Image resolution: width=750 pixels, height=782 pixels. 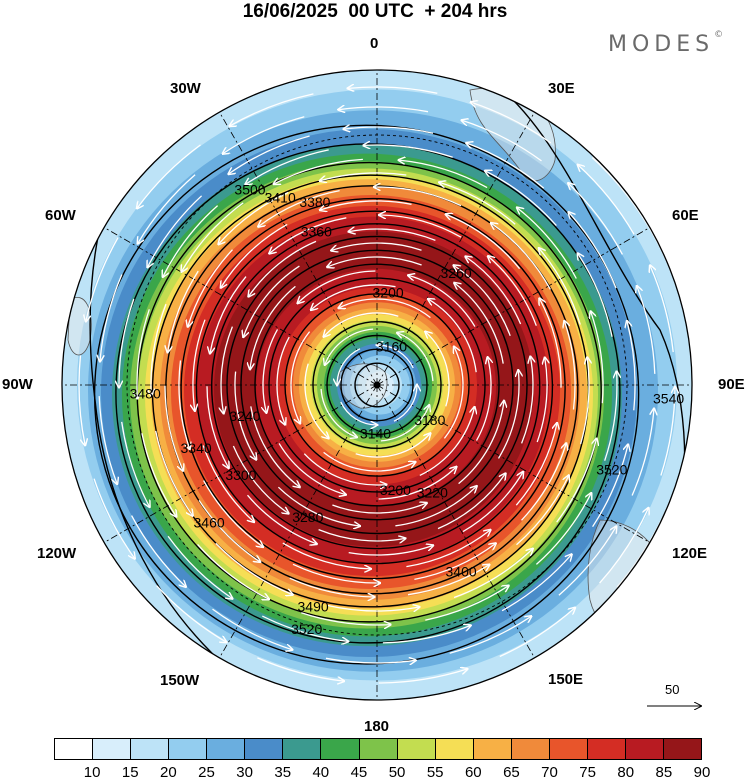 What do you see at coordinates (57, 553) in the screenshot?
I see `lon-label-120w: 120W` at bounding box center [57, 553].